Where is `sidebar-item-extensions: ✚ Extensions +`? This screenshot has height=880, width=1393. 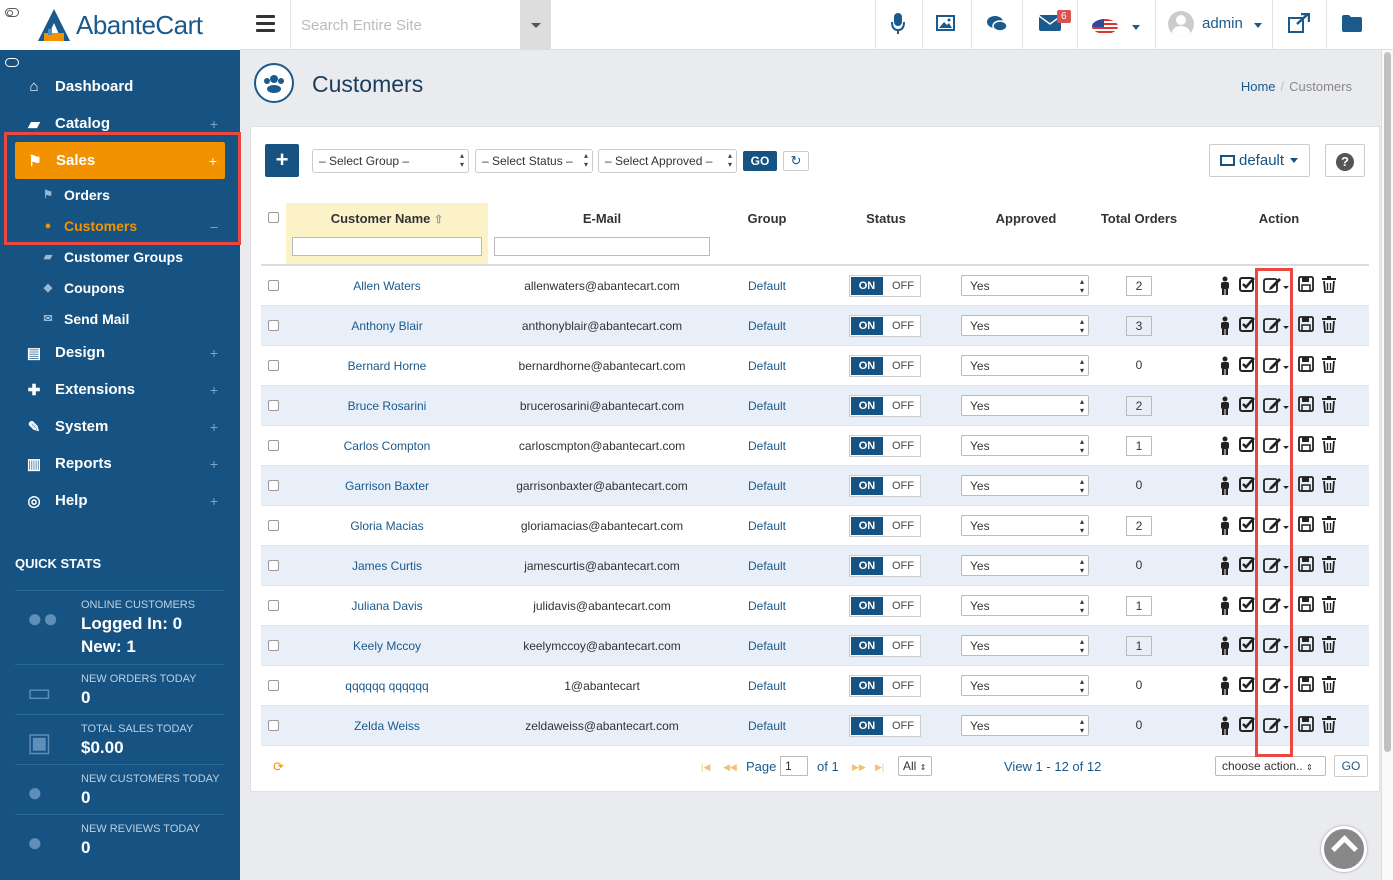
sidebar-item-extensions: ✚ Extensions + is located at coordinates (120, 389).